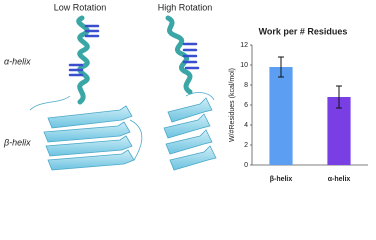 This screenshot has height=240, width=376. I want to click on y-axis-label: W/#Residues (kcal/mol), so click(232, 105).